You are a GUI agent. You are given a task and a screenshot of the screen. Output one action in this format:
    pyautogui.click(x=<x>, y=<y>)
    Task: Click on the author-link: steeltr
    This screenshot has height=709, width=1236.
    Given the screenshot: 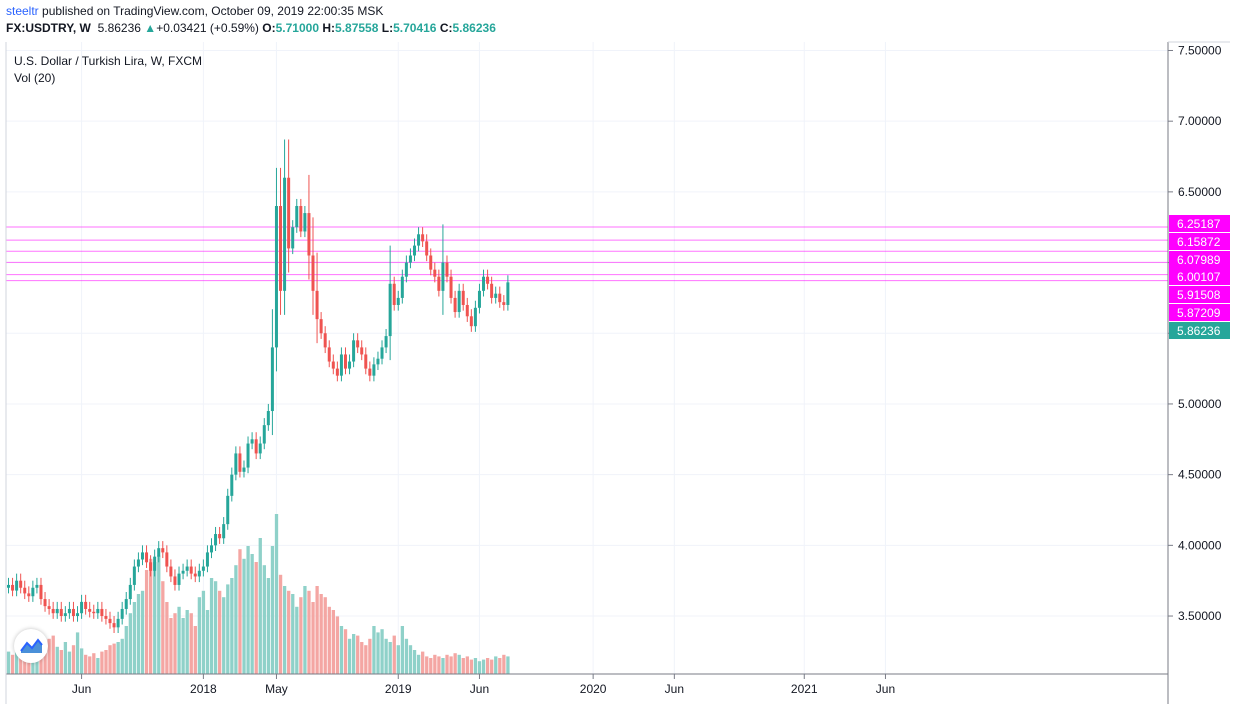 What is the action you would take?
    pyautogui.click(x=22, y=11)
    